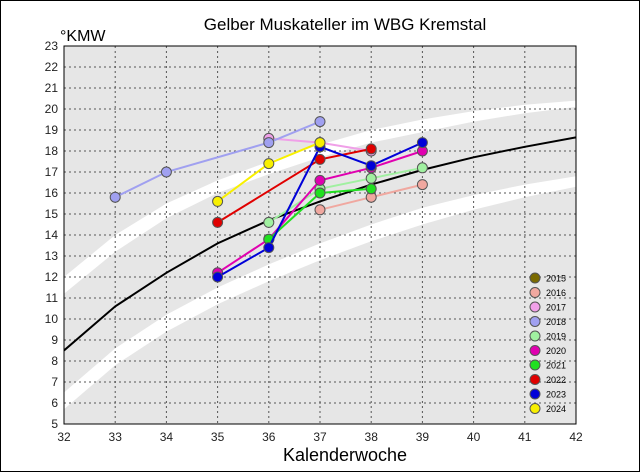 The height and width of the screenshot is (472, 640). What do you see at coordinates (52, 88) in the screenshot?
I see `y-tick-label: 21` at bounding box center [52, 88].